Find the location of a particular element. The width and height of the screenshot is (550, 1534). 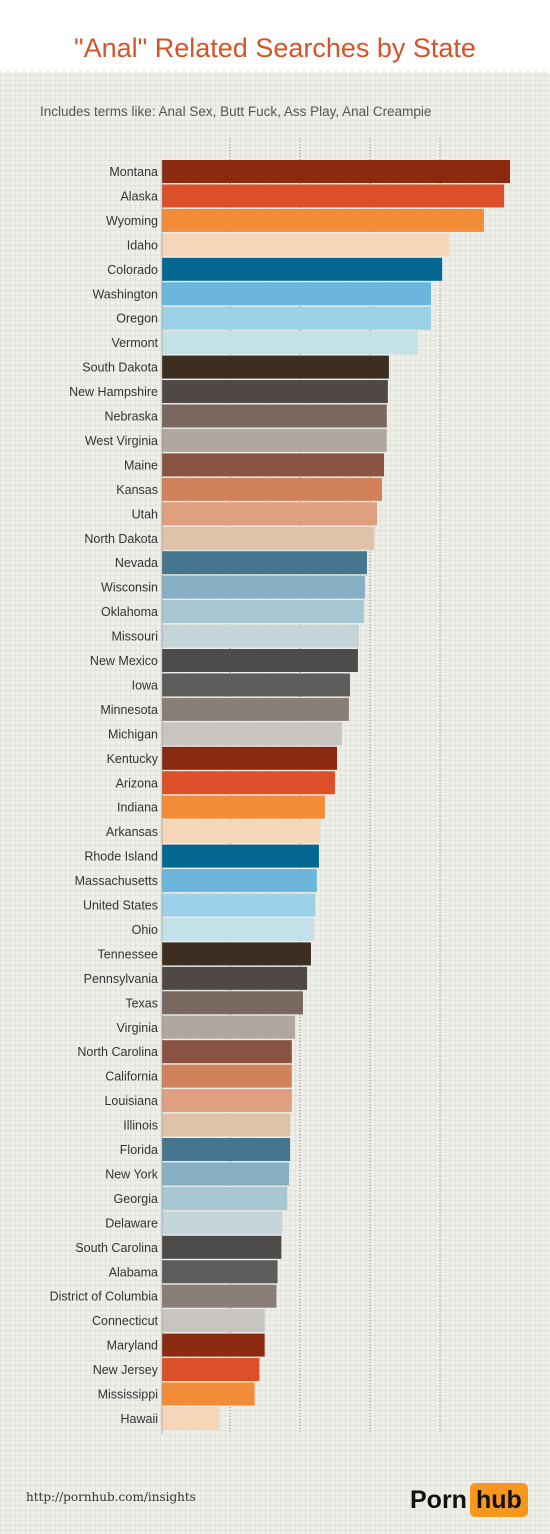

category-label: Connecticut is located at coordinates (125, 1321).